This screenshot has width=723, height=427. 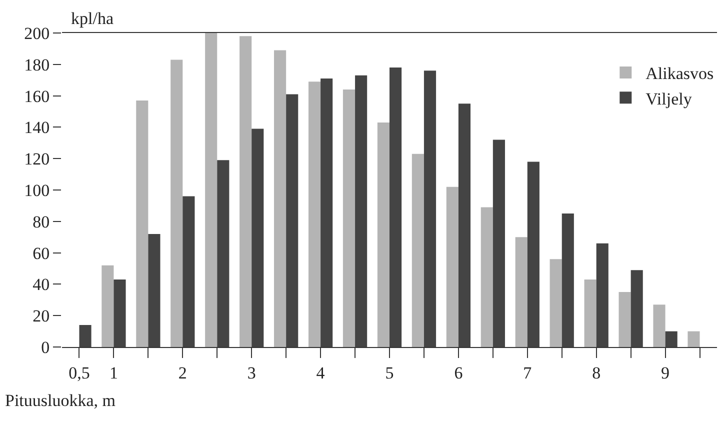 What do you see at coordinates (92, 18) in the screenshot?
I see `y-axis-title: kpl/ha` at bounding box center [92, 18].